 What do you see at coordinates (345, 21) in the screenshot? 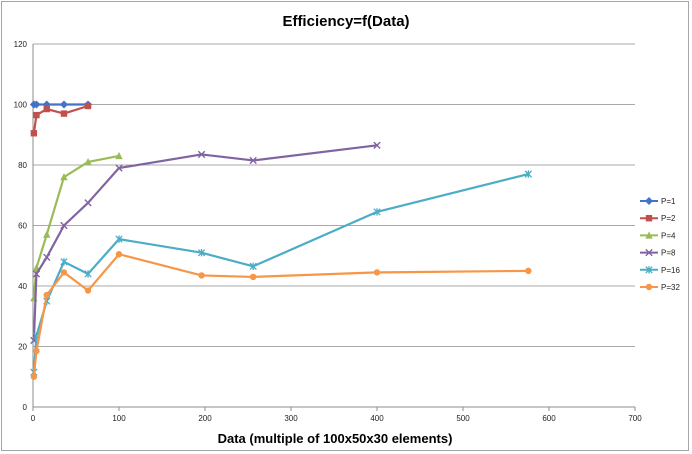
I see `chart-title: Efficiency=f(Data)` at bounding box center [345, 21].